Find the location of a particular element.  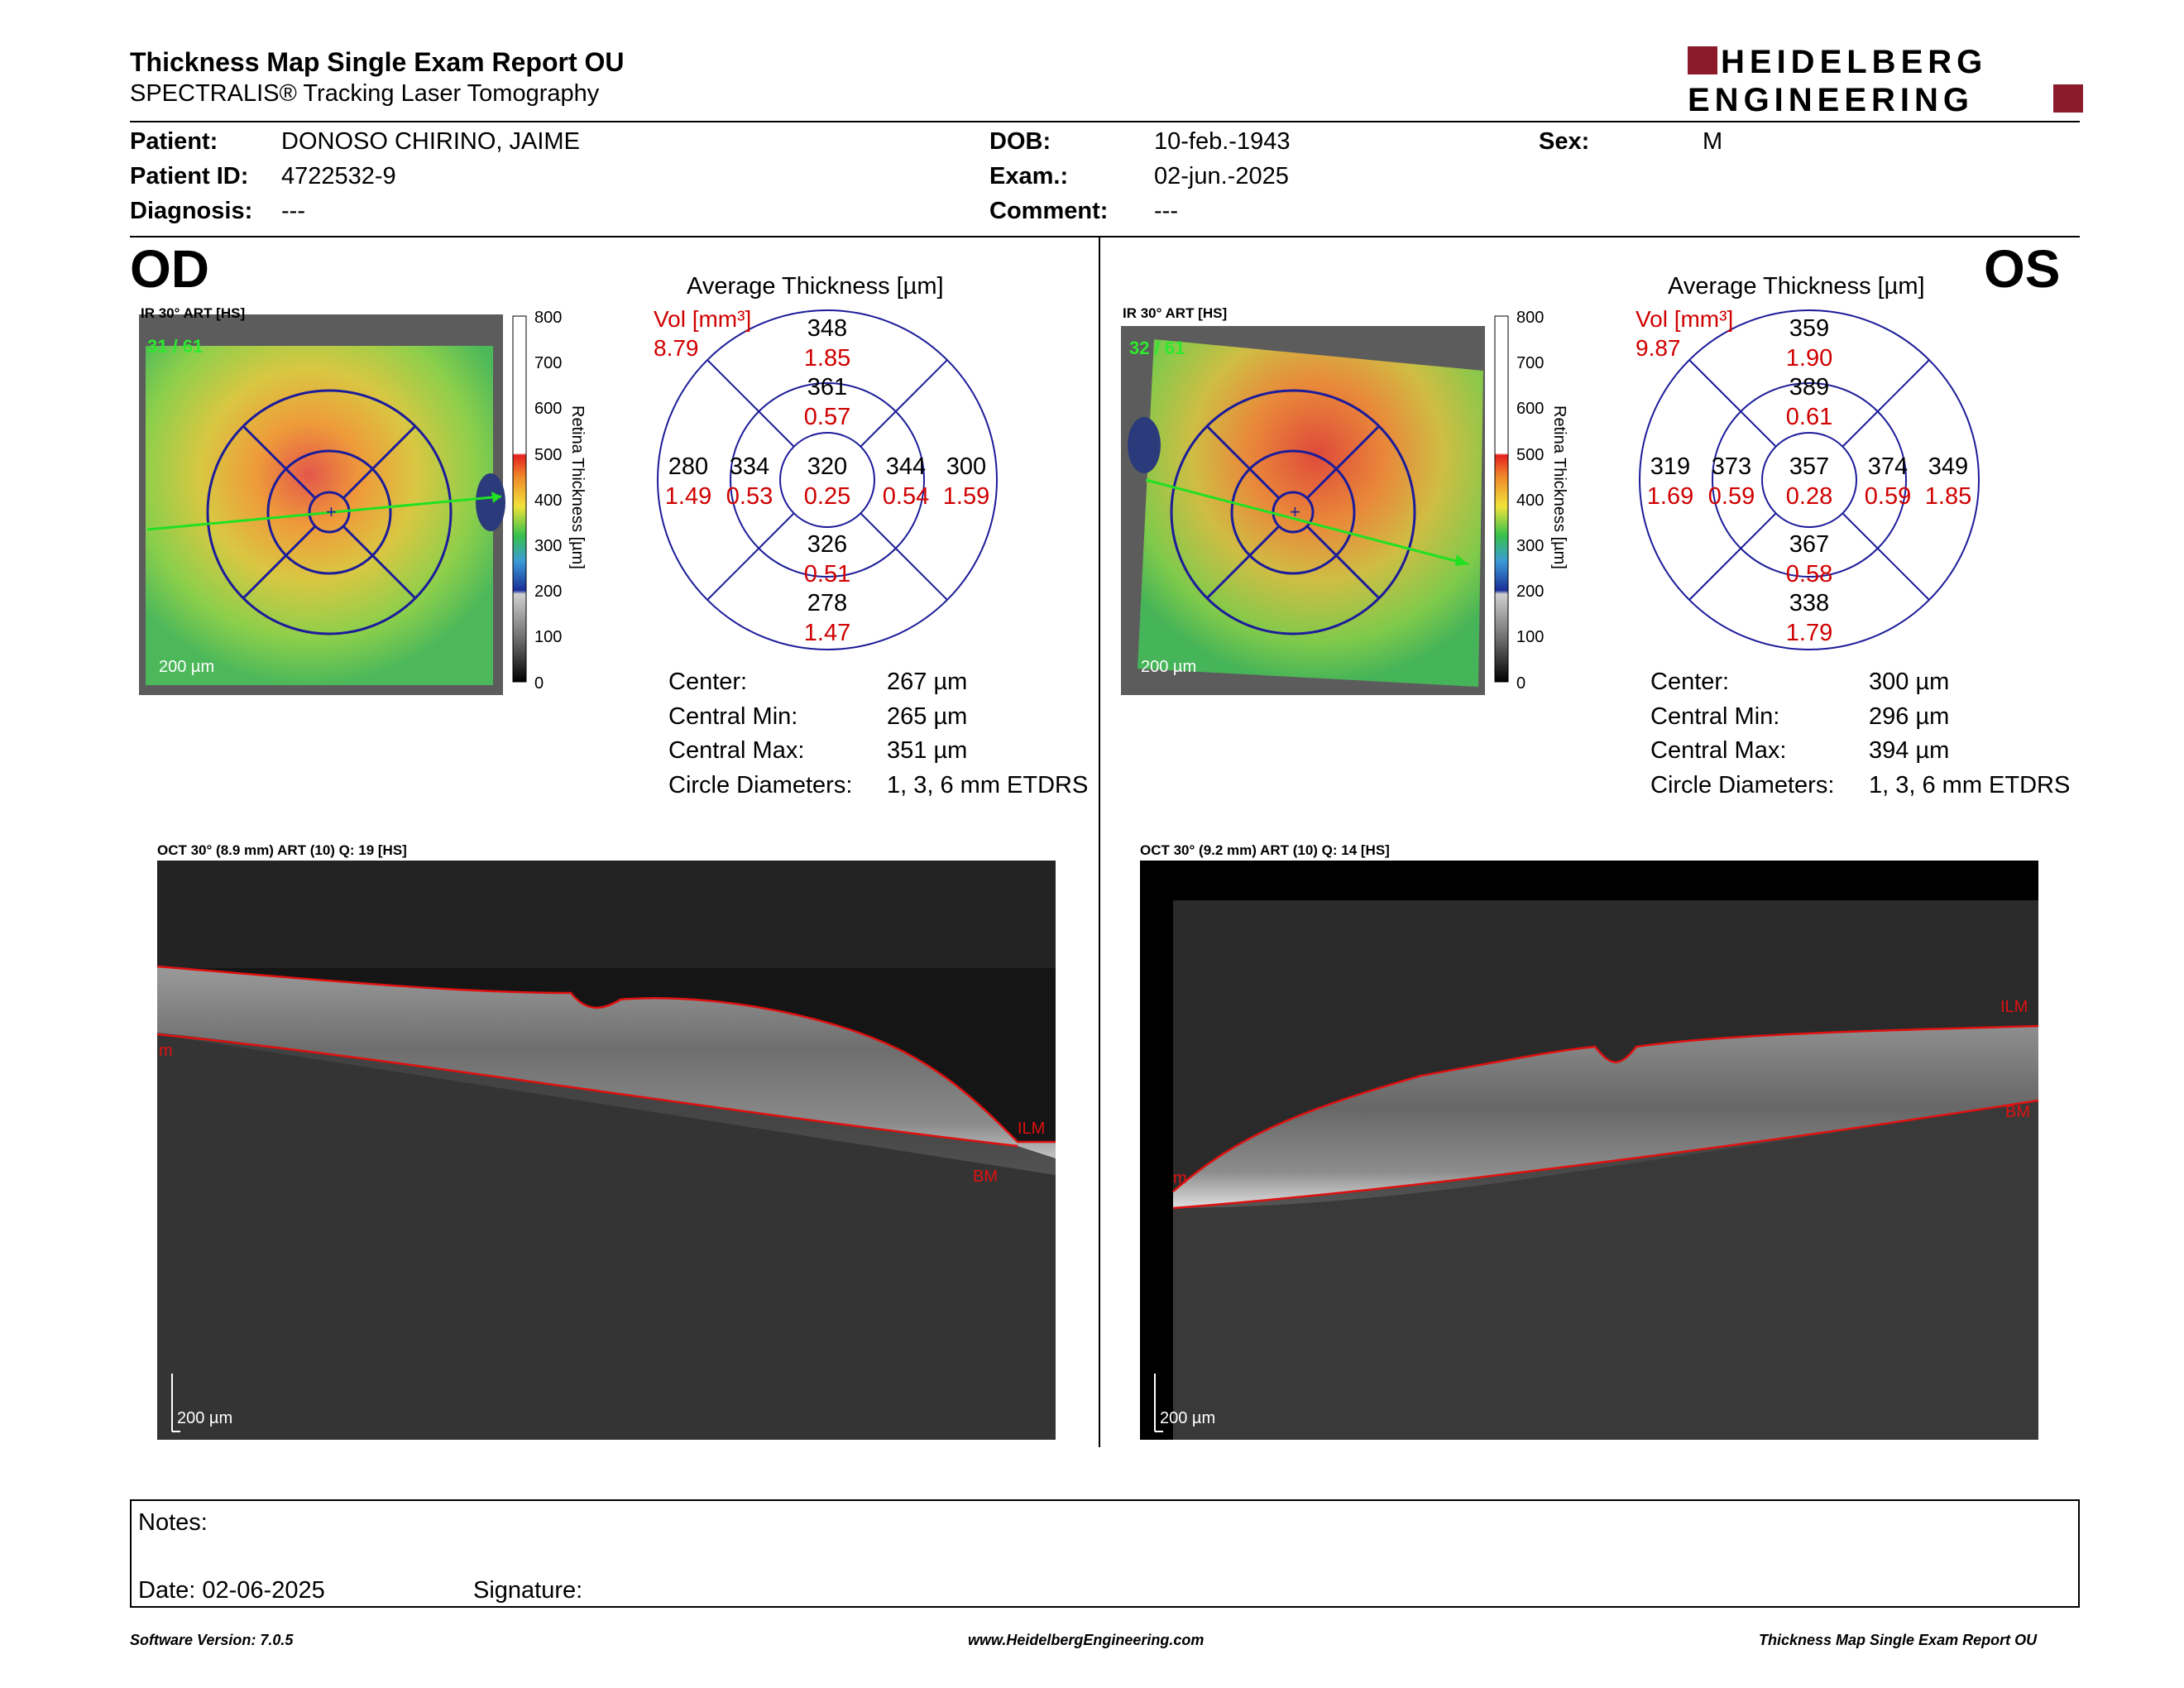

od-outer-nas-volume: 1.59 is located at coordinates (966, 496).